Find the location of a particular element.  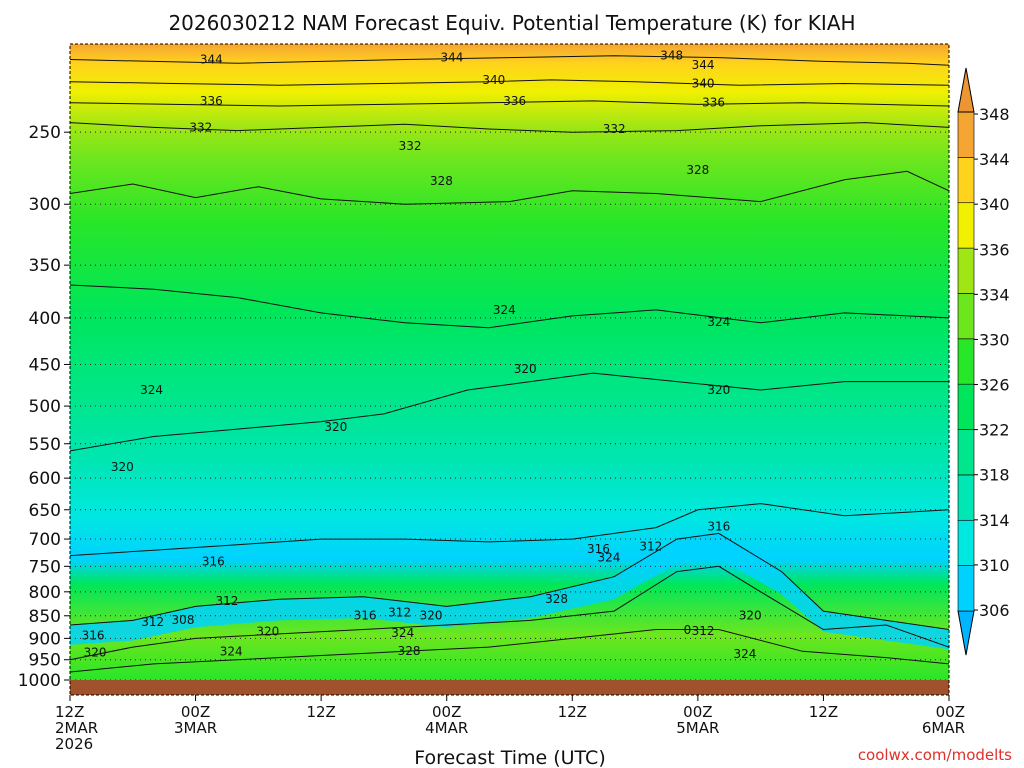

x-tick-label: 6MAR is located at coordinates (943, 728).